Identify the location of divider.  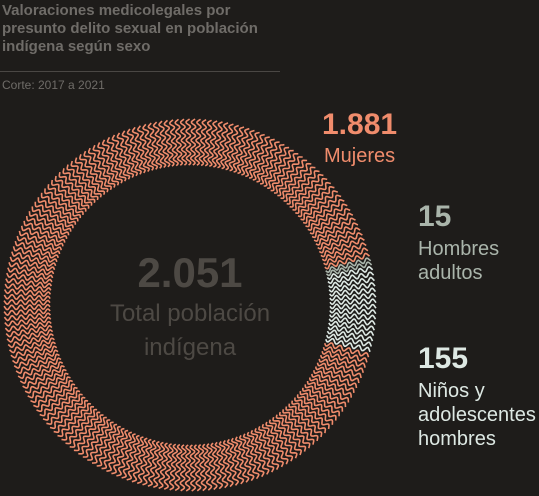
(140, 71).